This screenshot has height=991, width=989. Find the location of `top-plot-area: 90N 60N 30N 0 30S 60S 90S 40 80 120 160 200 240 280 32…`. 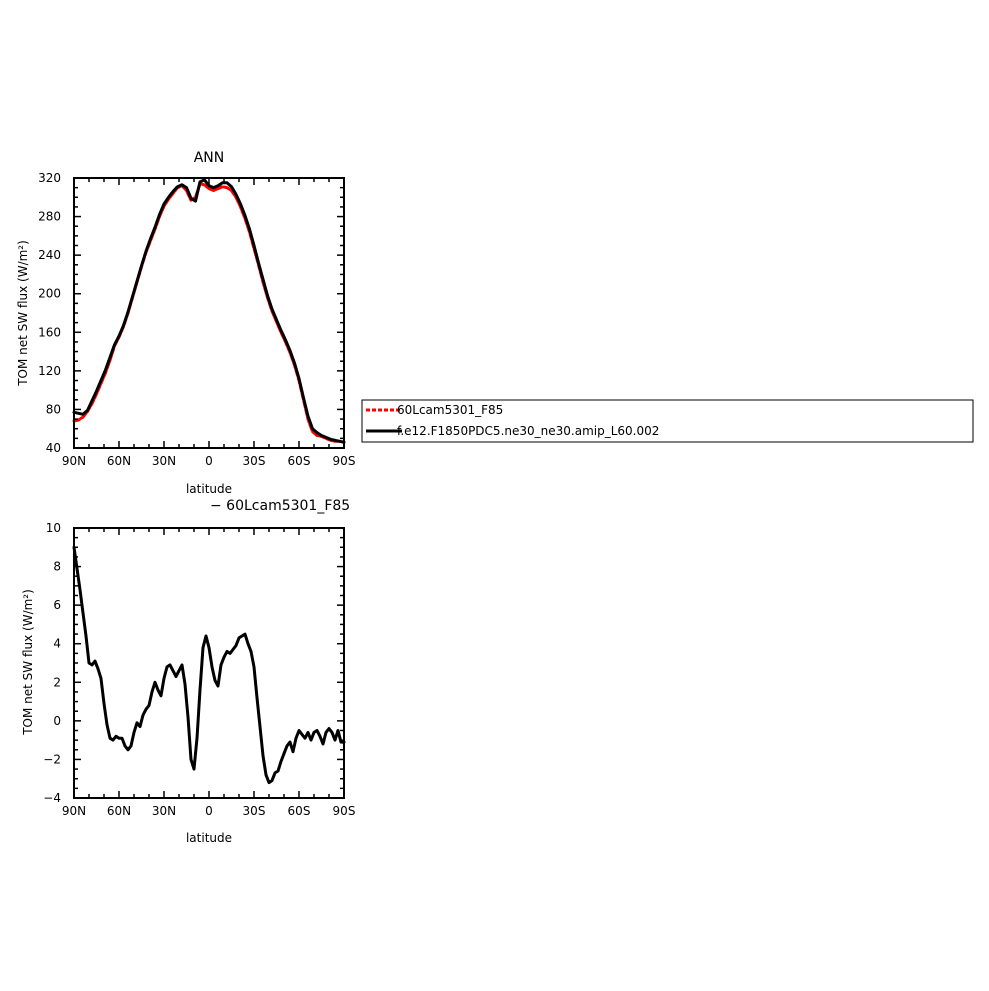

top-plot-area: 90N 60N 30N 0 30S 60S 90S 40 80 120 160 200 240 280 32… is located at coordinates (196, 319).